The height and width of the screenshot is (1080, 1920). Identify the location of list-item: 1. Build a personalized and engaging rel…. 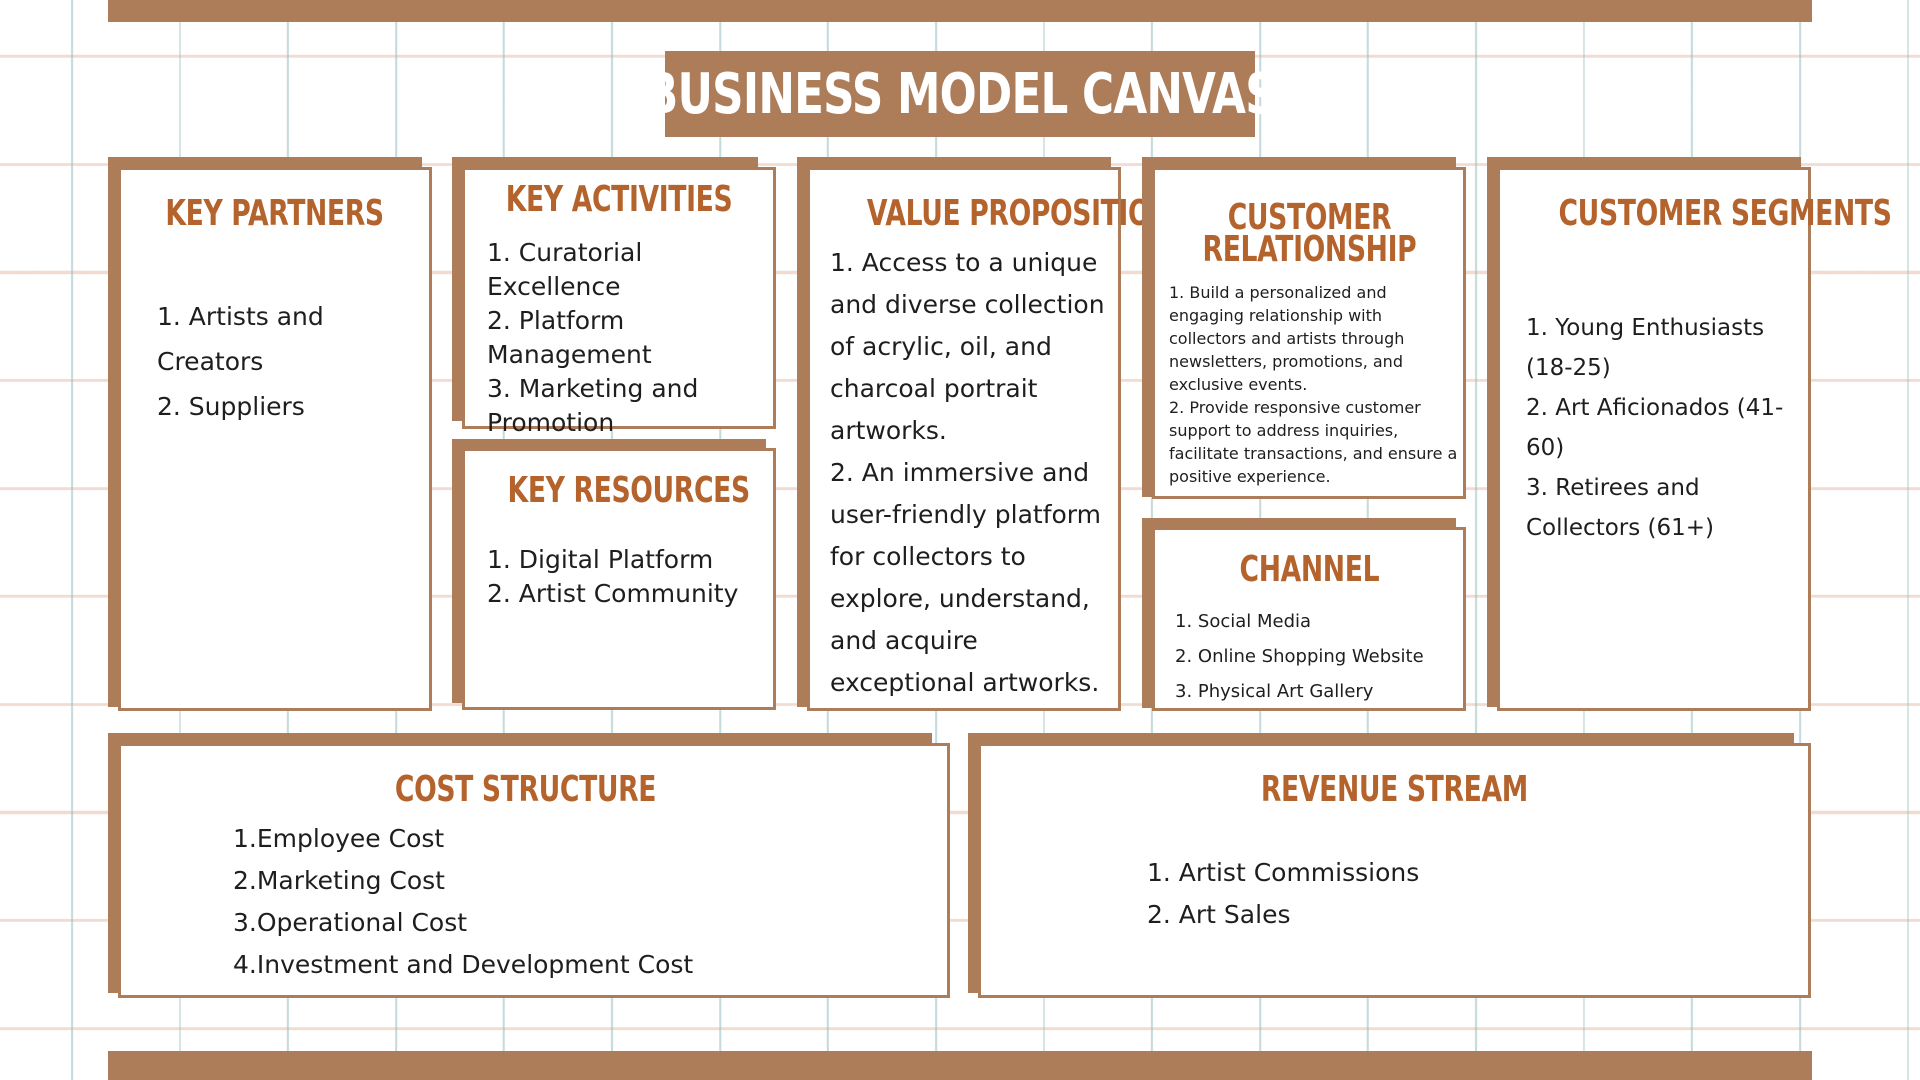
(1287, 338).